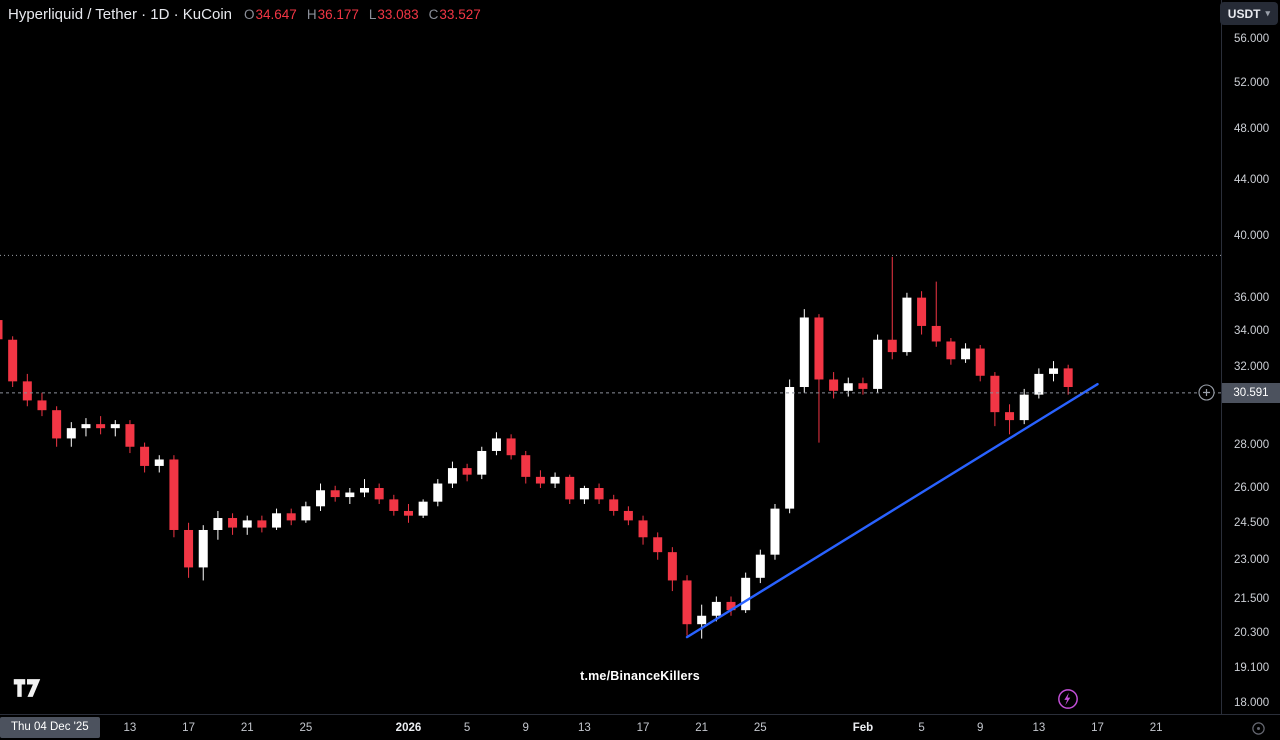  I want to click on ohlc-low: L 33.083, so click(394, 14).